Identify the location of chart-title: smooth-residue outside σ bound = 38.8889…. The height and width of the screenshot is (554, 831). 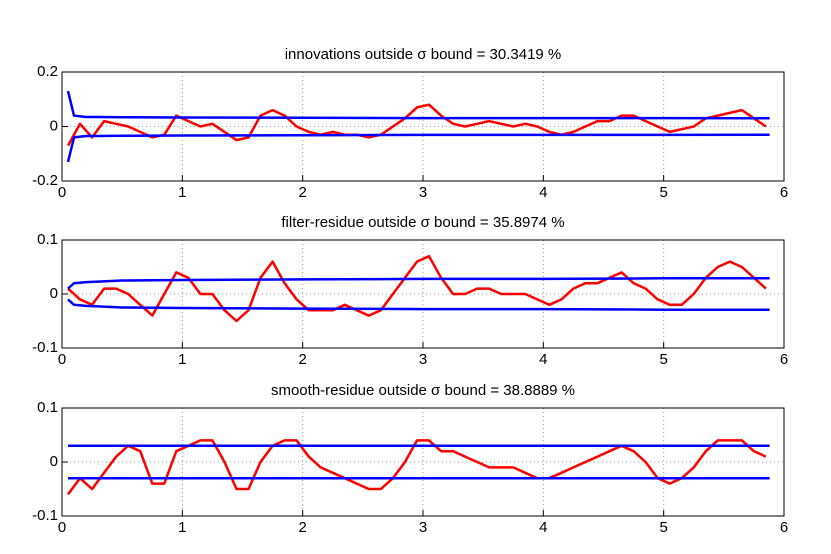
(423, 390).